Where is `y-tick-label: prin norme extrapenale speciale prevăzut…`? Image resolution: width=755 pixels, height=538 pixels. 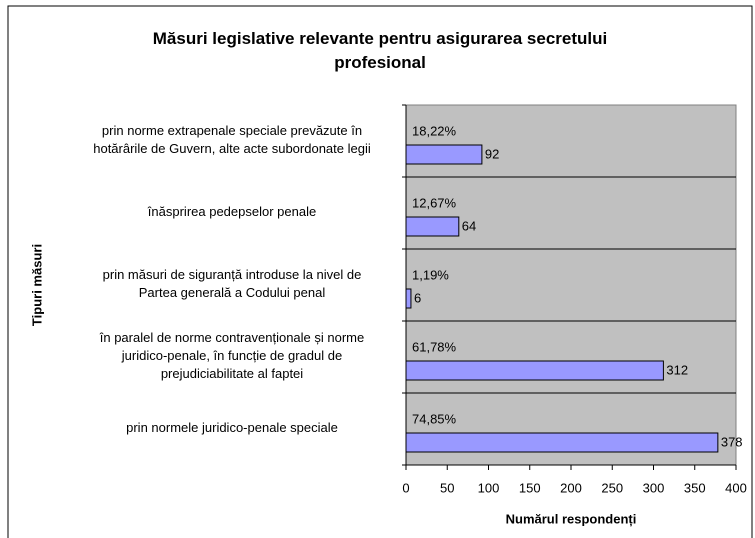
y-tick-label: prin norme extrapenale speciale prevăzut… is located at coordinates (232, 139).